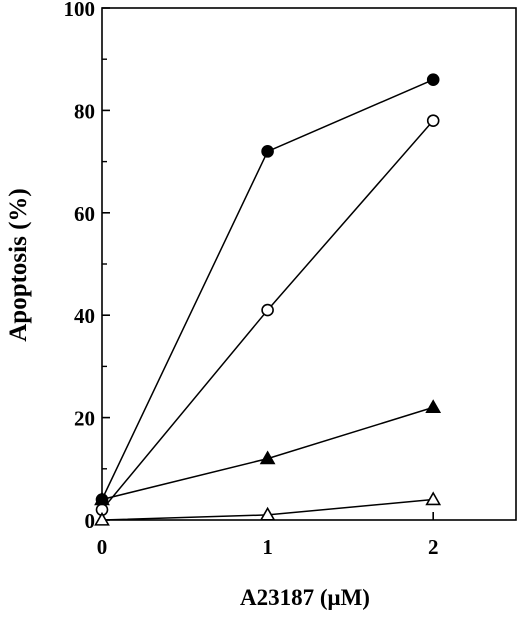 The height and width of the screenshot is (619, 520). What do you see at coordinates (84, 419) in the screenshot?
I see `y-tick-label: 20` at bounding box center [84, 419].